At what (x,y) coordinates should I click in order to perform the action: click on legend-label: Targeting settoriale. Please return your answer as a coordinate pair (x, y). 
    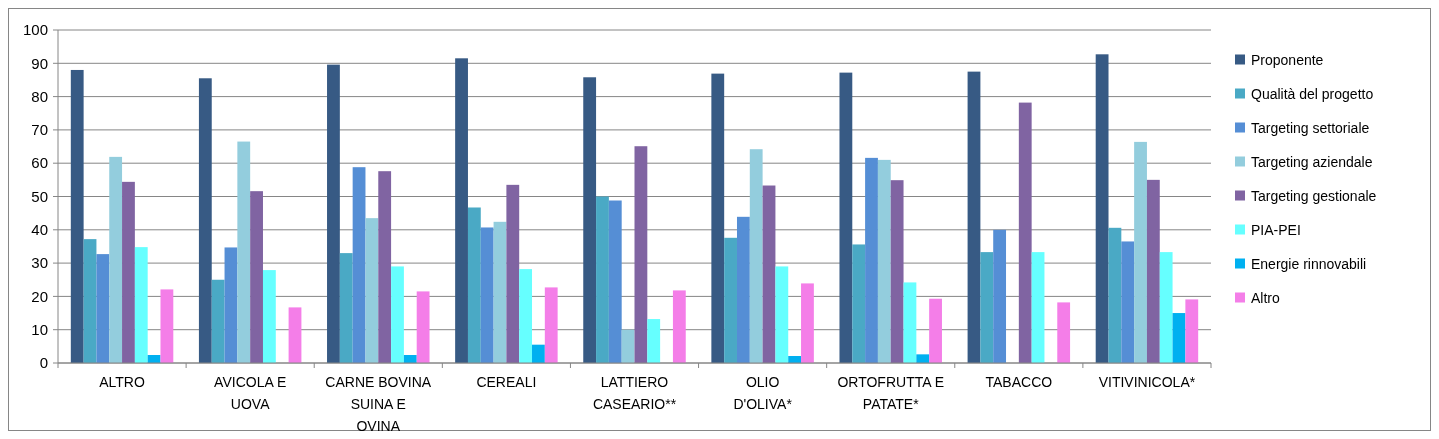
    Looking at the image, I should click on (1310, 128).